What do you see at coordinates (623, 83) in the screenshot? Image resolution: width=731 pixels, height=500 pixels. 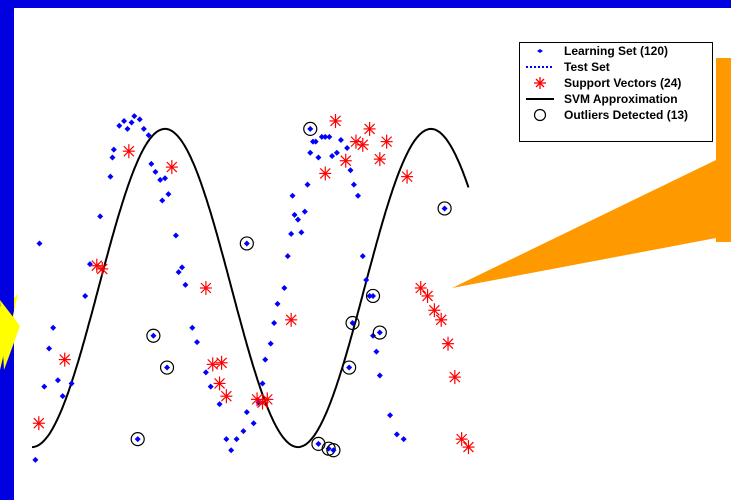 I see `legend-label: Support Vectors (24)` at bounding box center [623, 83].